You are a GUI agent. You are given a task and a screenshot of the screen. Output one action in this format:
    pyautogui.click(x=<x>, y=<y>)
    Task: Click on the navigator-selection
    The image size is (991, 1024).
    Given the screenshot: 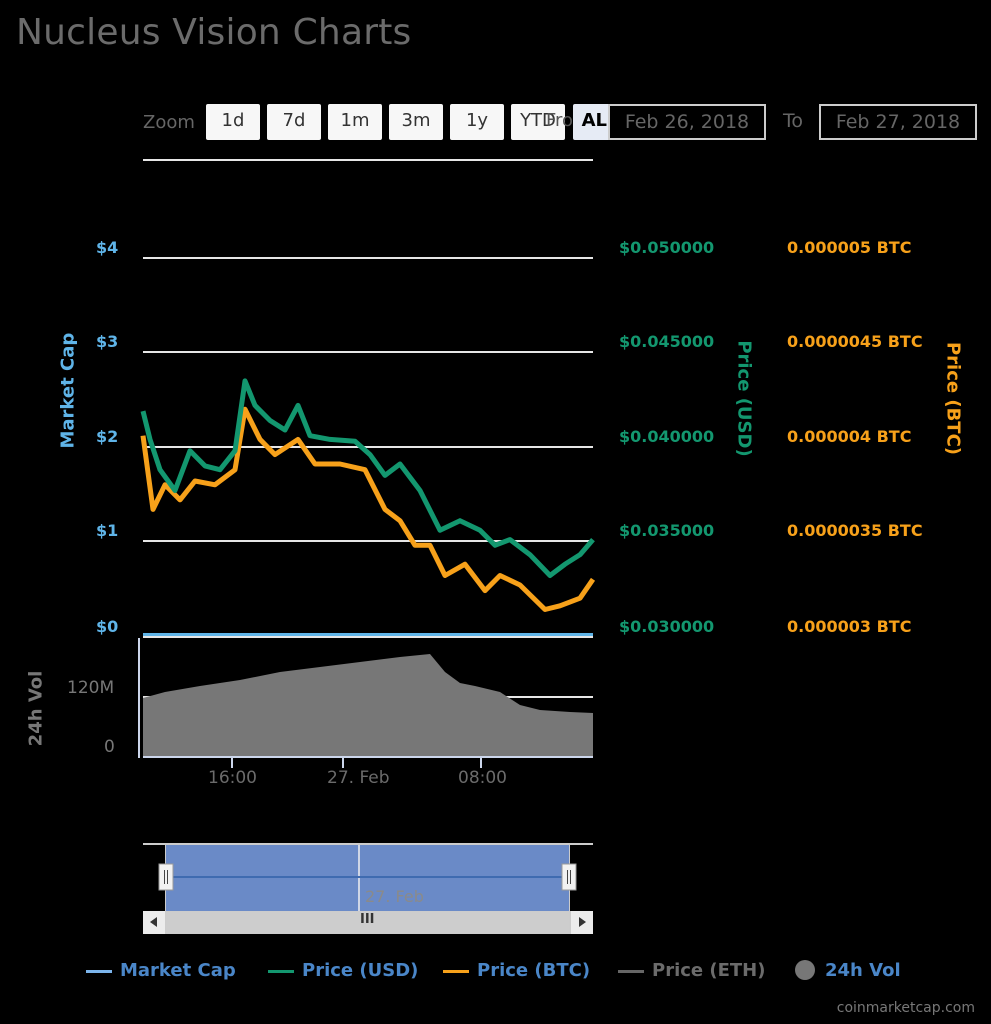 What is the action you would take?
    pyautogui.click(x=367, y=878)
    